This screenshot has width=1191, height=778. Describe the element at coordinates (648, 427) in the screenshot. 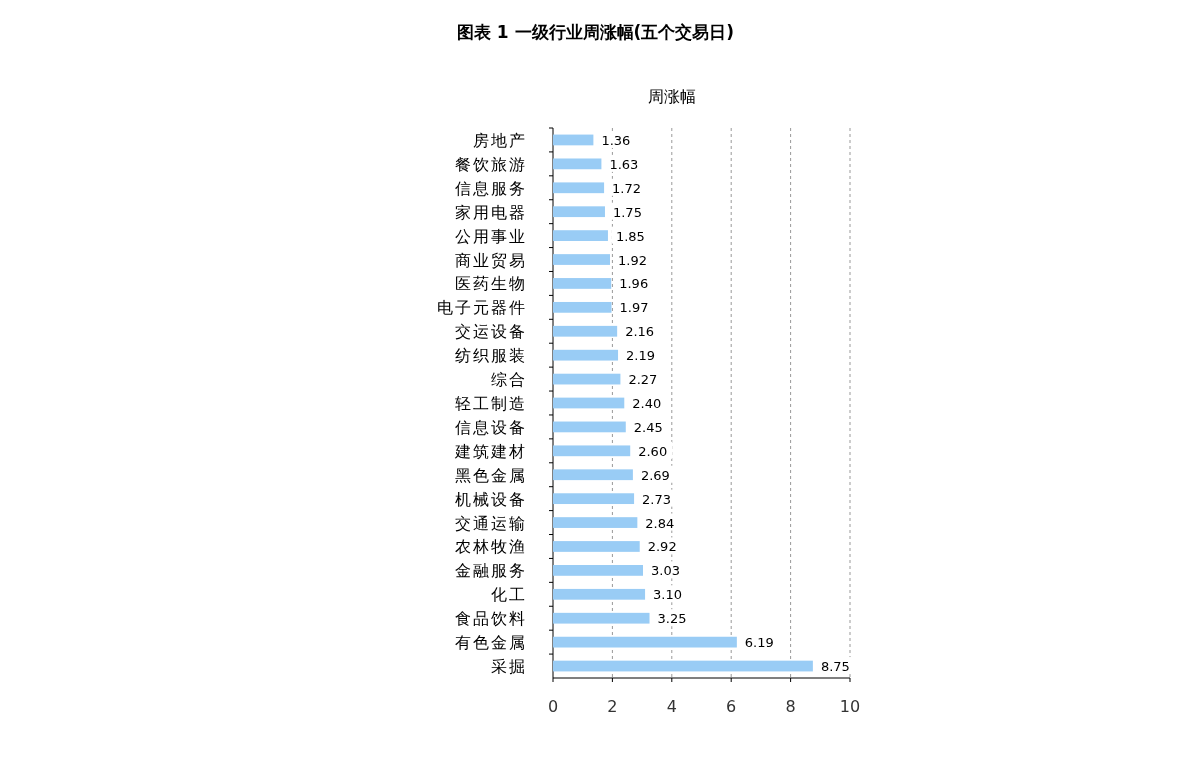

I see `data-label: 2.45` at that location.